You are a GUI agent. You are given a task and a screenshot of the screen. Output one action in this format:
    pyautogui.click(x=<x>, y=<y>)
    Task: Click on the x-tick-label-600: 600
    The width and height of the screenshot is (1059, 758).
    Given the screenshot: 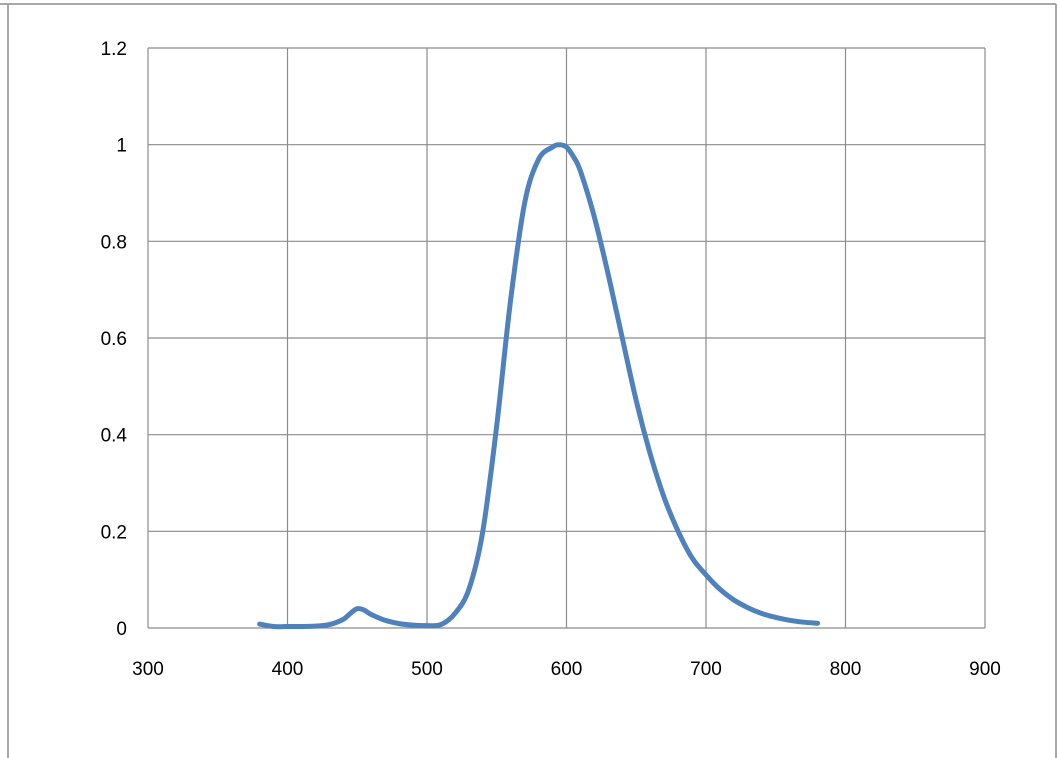 What is the action you would take?
    pyautogui.click(x=567, y=669)
    